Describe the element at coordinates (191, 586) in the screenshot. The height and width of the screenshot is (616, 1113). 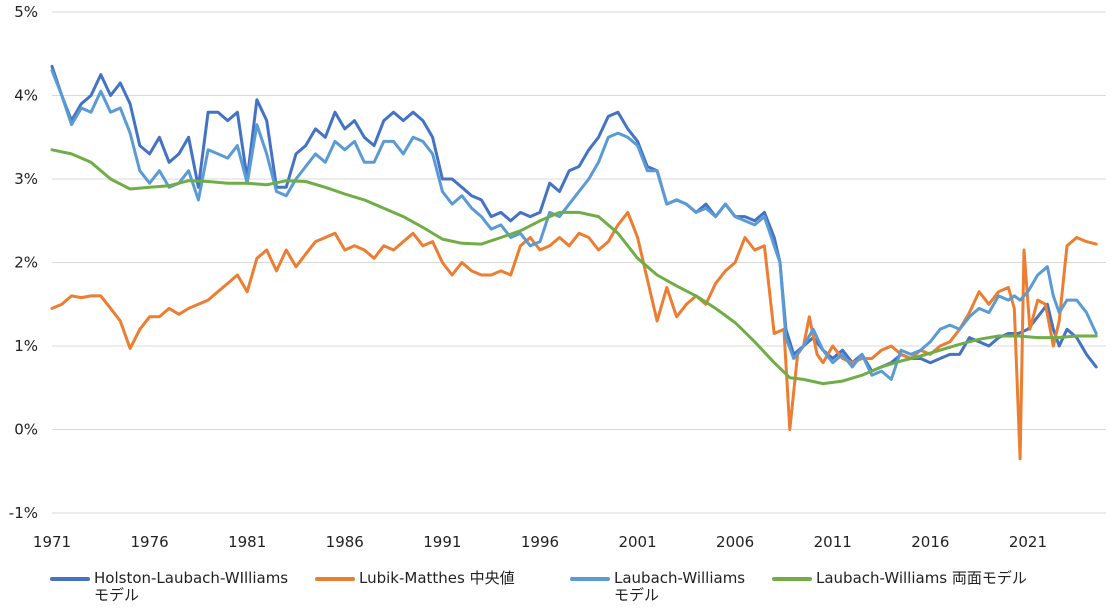
I see `legend-label: Holston-Laubach-WIlliams モデル` at that location.